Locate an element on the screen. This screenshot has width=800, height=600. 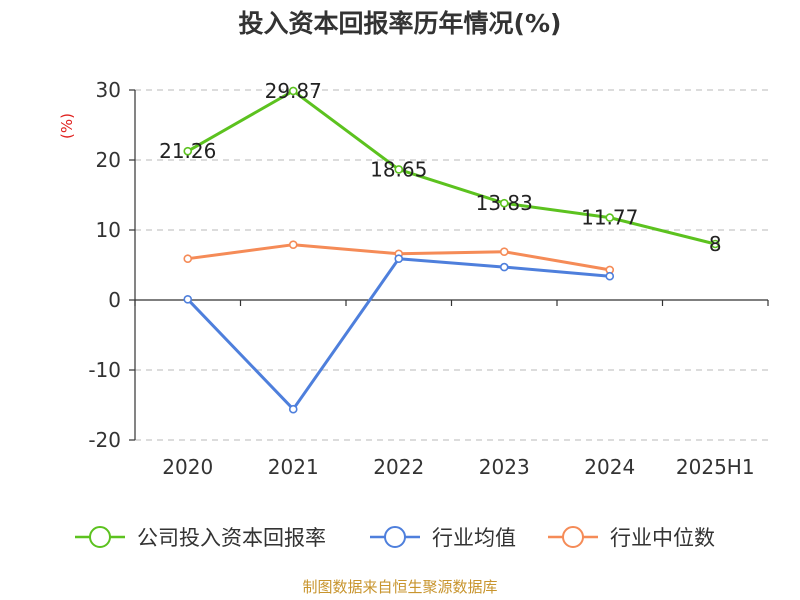
x-tick-label: 2020 is located at coordinates (187, 467).